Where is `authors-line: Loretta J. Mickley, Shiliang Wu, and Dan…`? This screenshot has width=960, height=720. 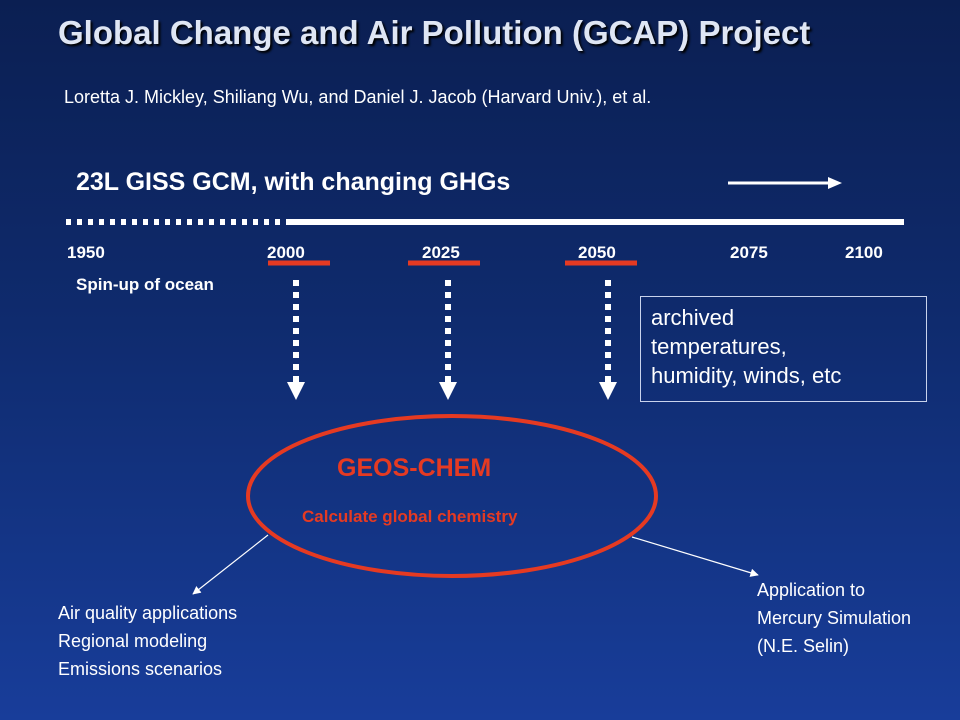
authors-line: Loretta J. Mickley, Shiliang Wu, and Dan… is located at coordinates (358, 97).